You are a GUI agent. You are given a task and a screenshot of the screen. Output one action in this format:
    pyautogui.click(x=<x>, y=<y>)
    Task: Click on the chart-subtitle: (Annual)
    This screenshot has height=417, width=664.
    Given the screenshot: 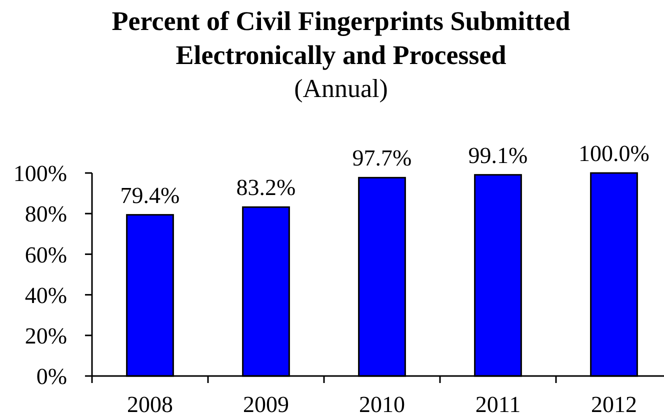 What is the action you would take?
    pyautogui.click(x=341, y=88)
    